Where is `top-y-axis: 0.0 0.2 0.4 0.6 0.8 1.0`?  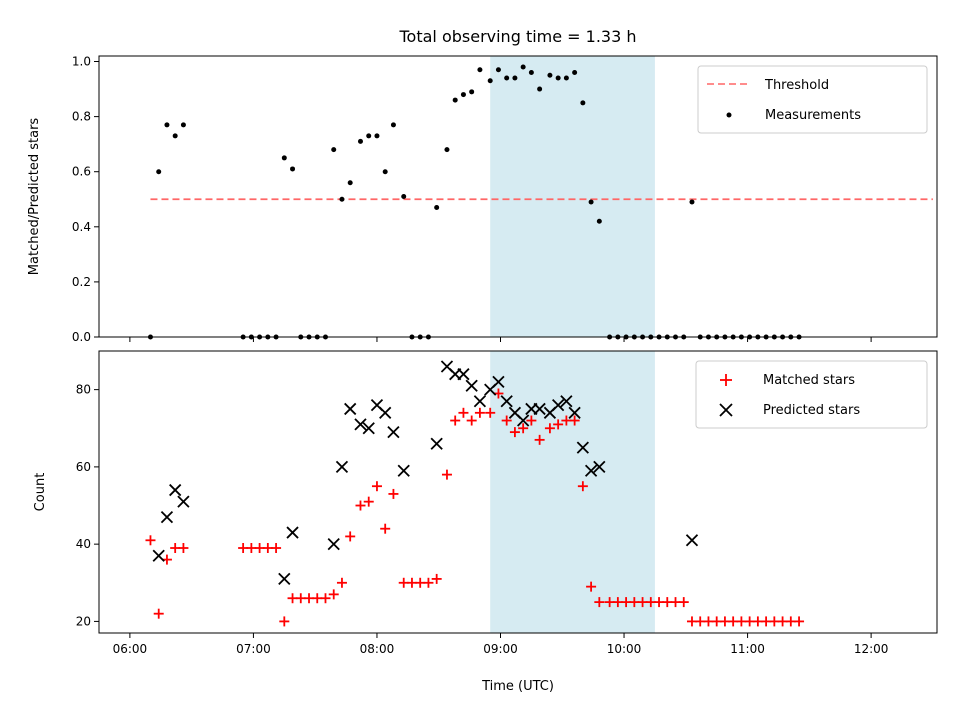 top-y-axis: 0.0 0.2 0.4 0.6 0.8 1.0 is located at coordinates (85, 199).